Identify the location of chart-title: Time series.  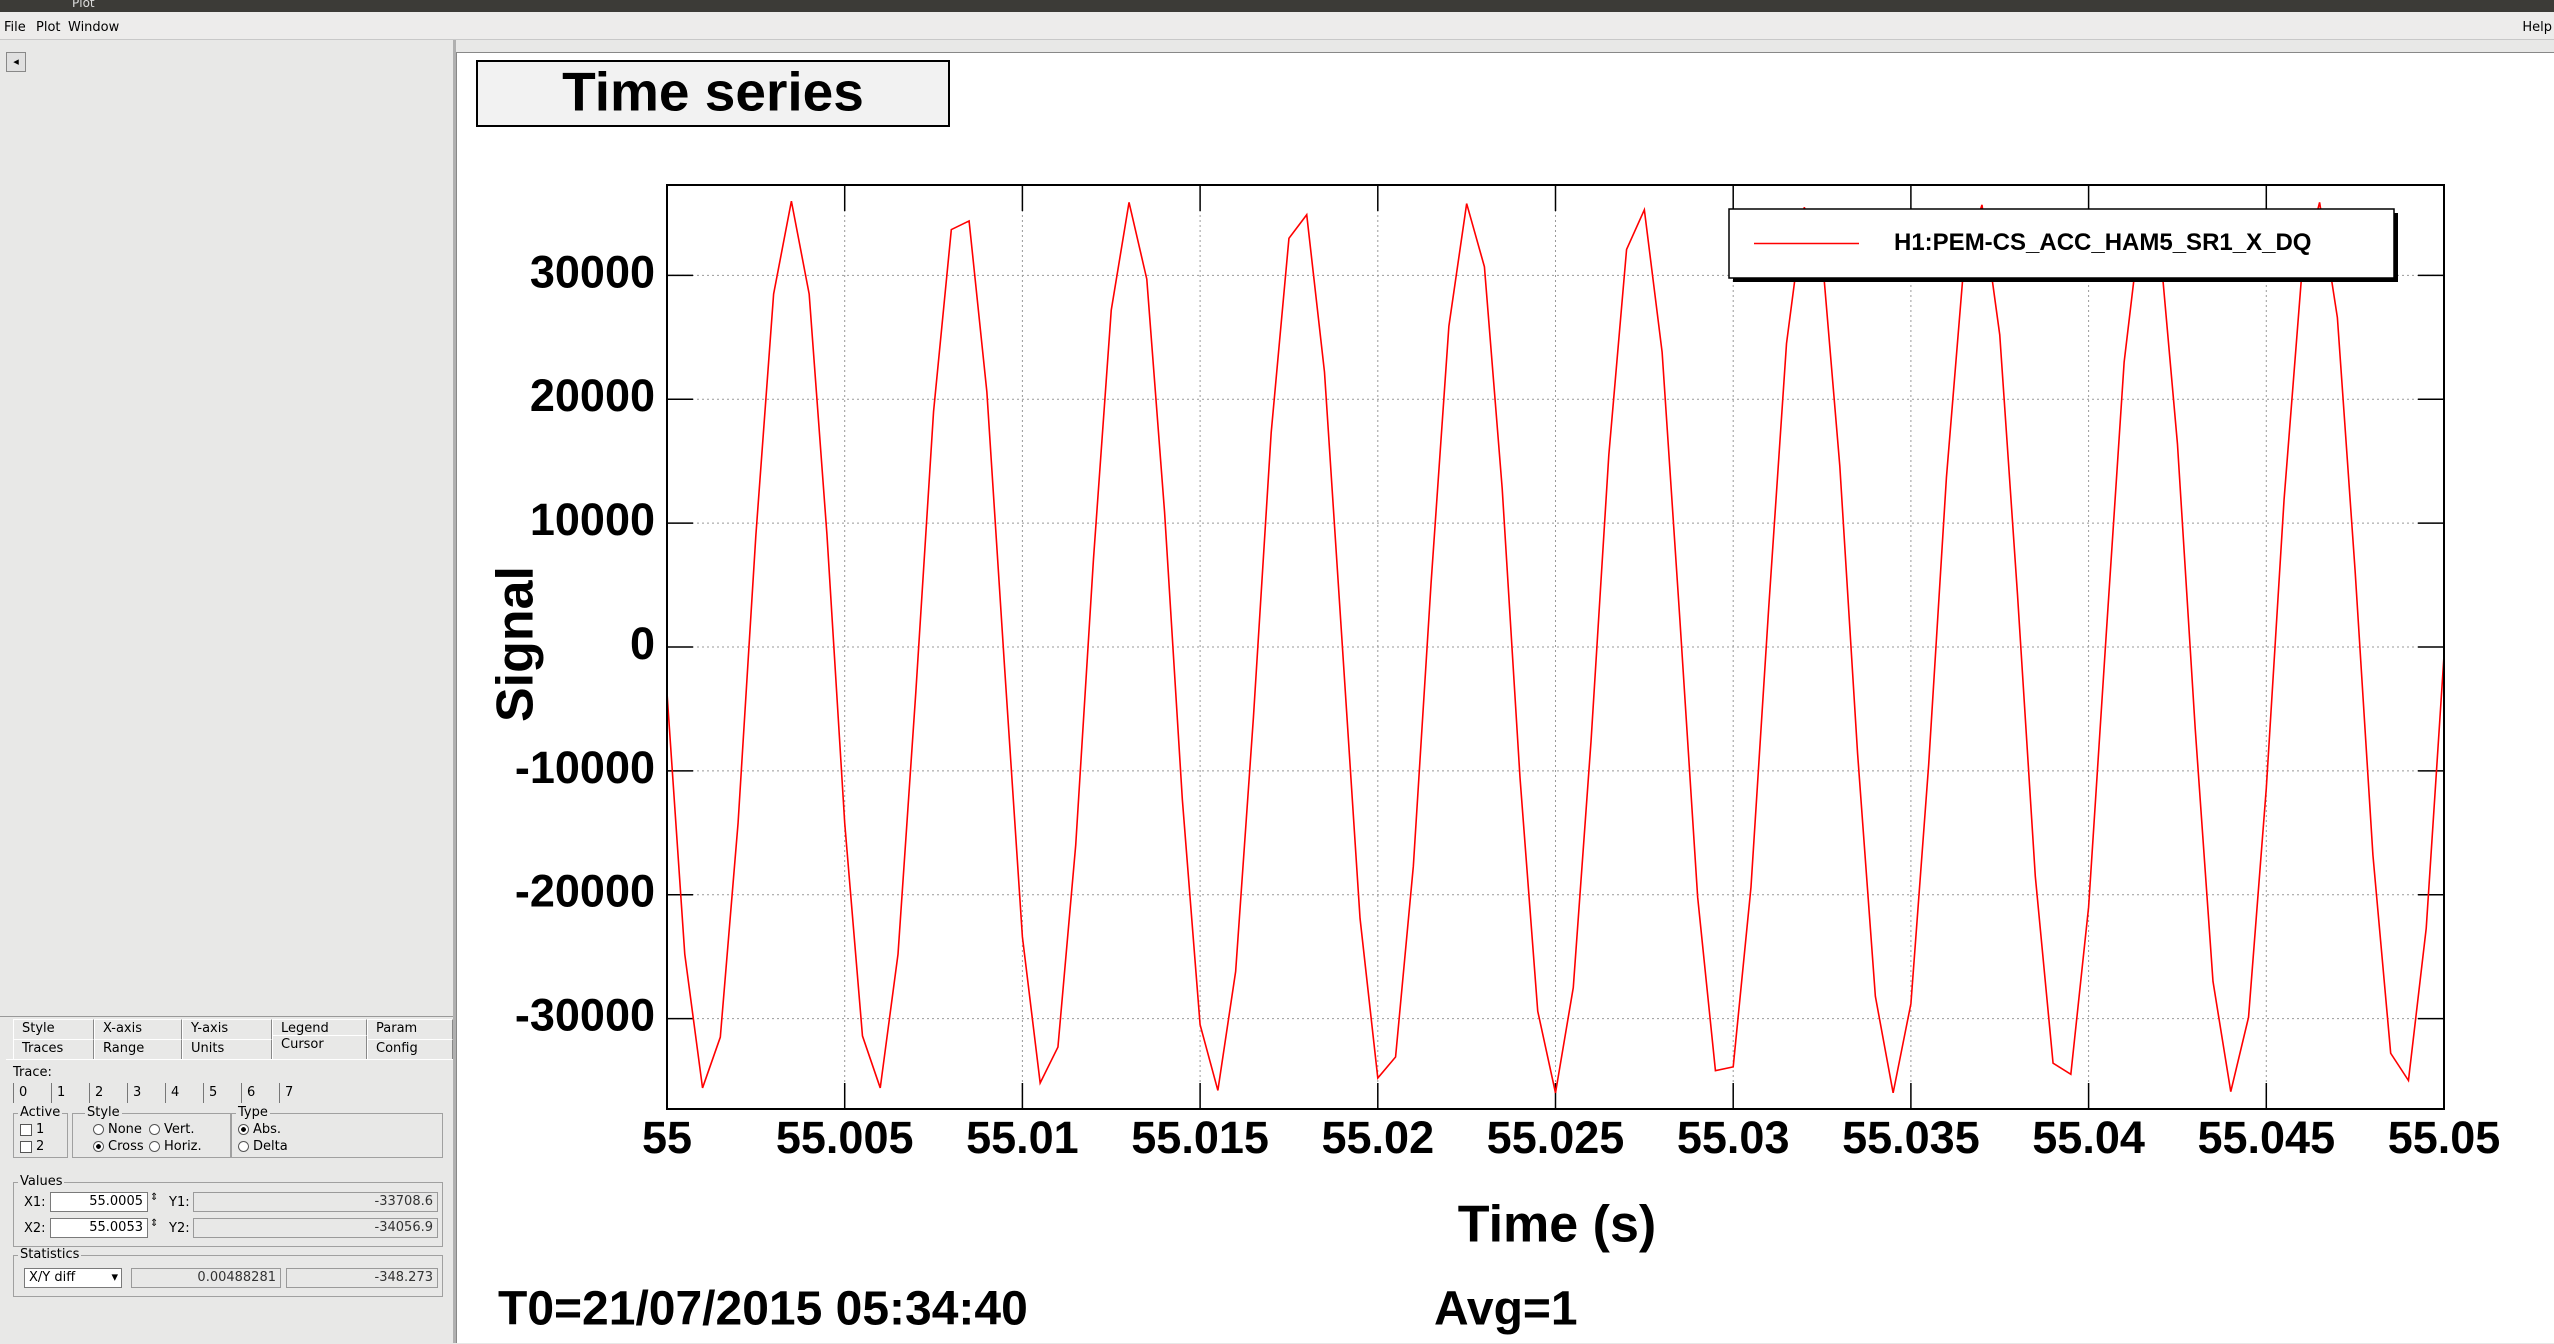
(713, 92).